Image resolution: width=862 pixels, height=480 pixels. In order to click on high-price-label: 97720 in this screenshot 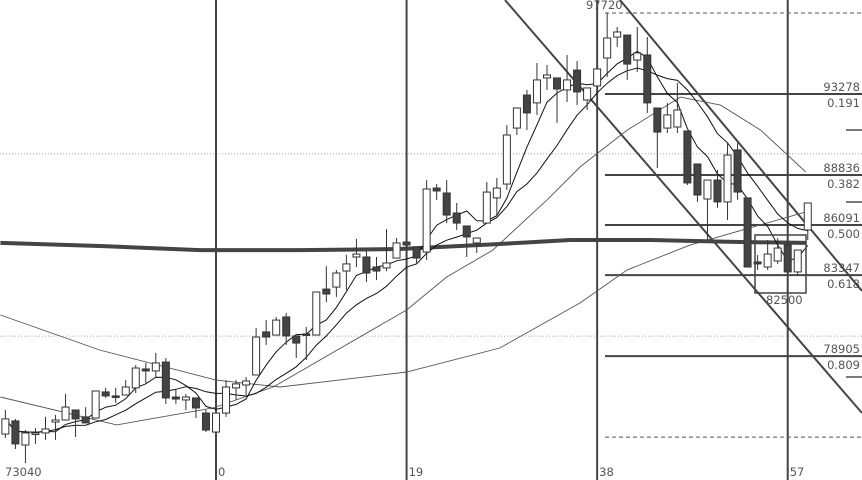, I will do `click(604, 6)`.